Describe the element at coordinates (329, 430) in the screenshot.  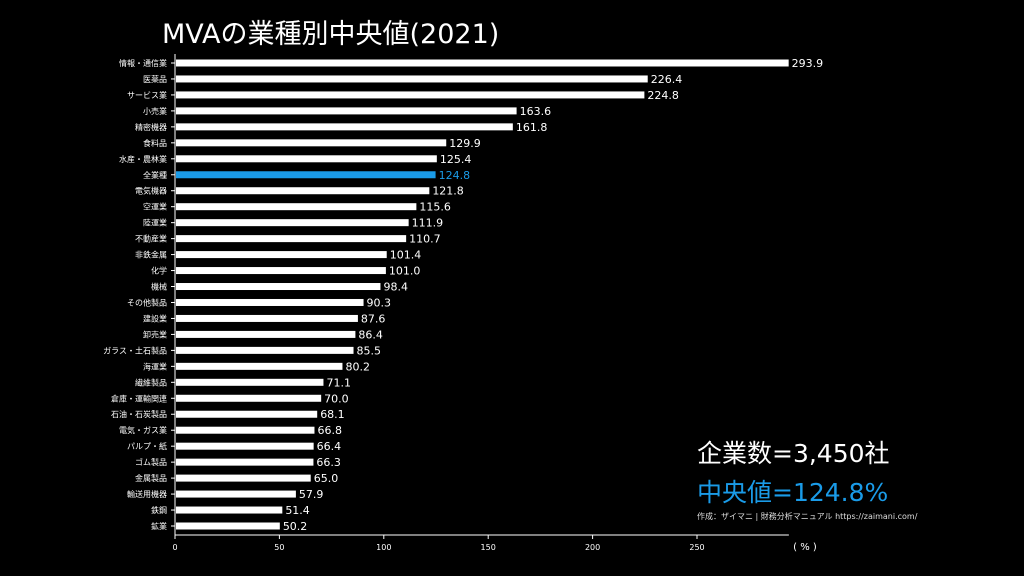
I see `data-label: 66.8` at that location.